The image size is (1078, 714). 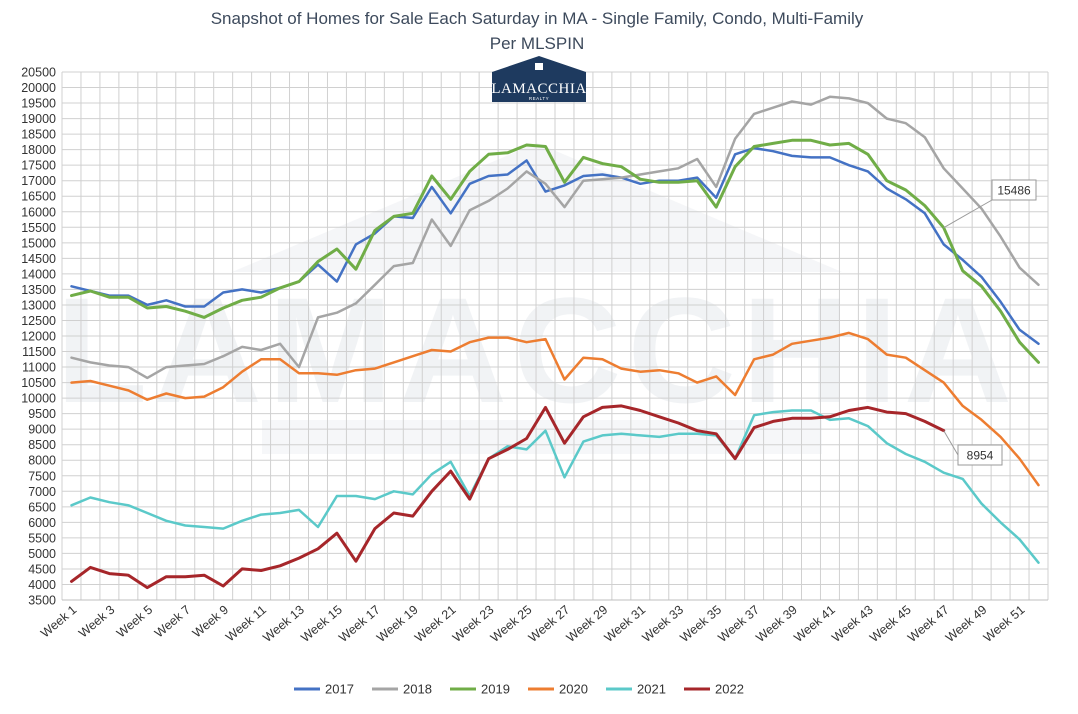 I want to click on y-tick-label: 11000, so click(x=39, y=368).